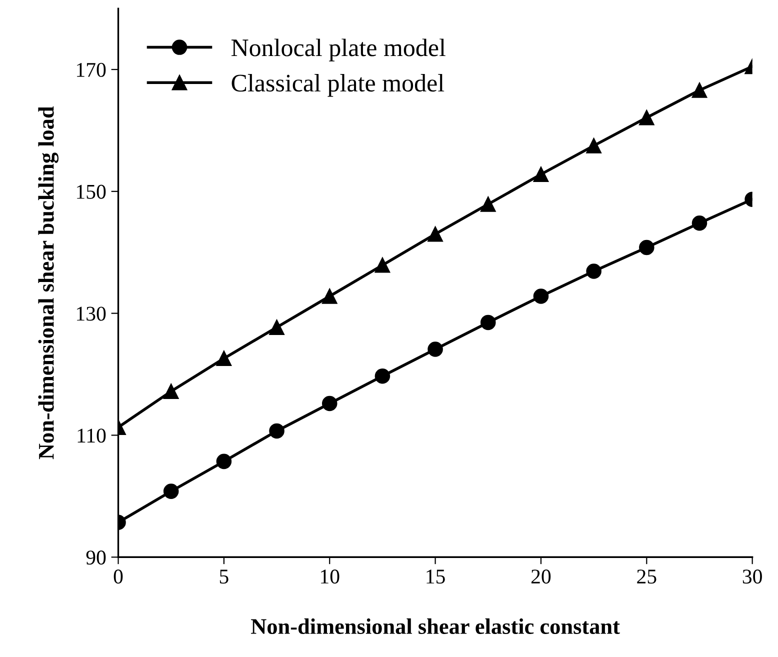 The height and width of the screenshot is (657, 778). What do you see at coordinates (435, 577) in the screenshot?
I see `x-tick-label: 15` at bounding box center [435, 577].